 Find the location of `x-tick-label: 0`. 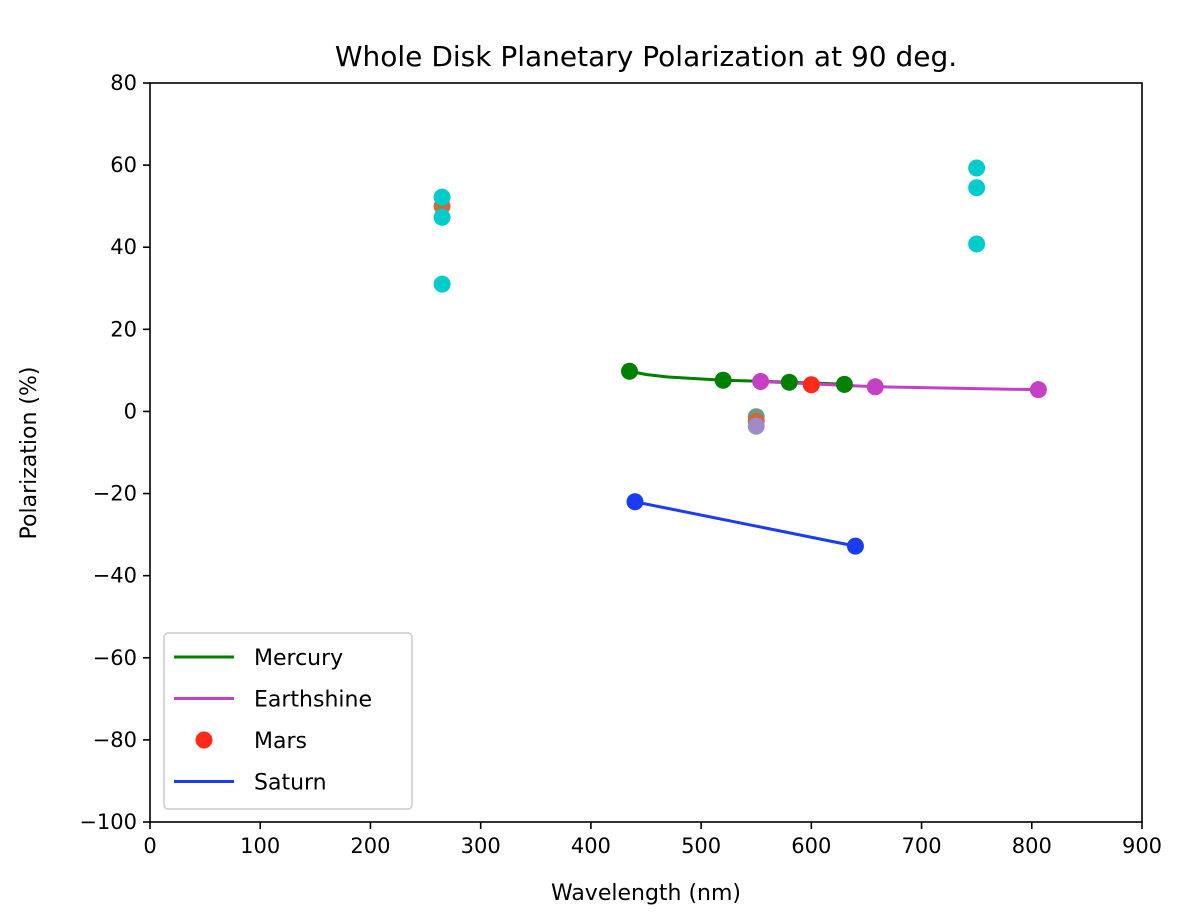

x-tick-label: 0 is located at coordinates (149, 846).